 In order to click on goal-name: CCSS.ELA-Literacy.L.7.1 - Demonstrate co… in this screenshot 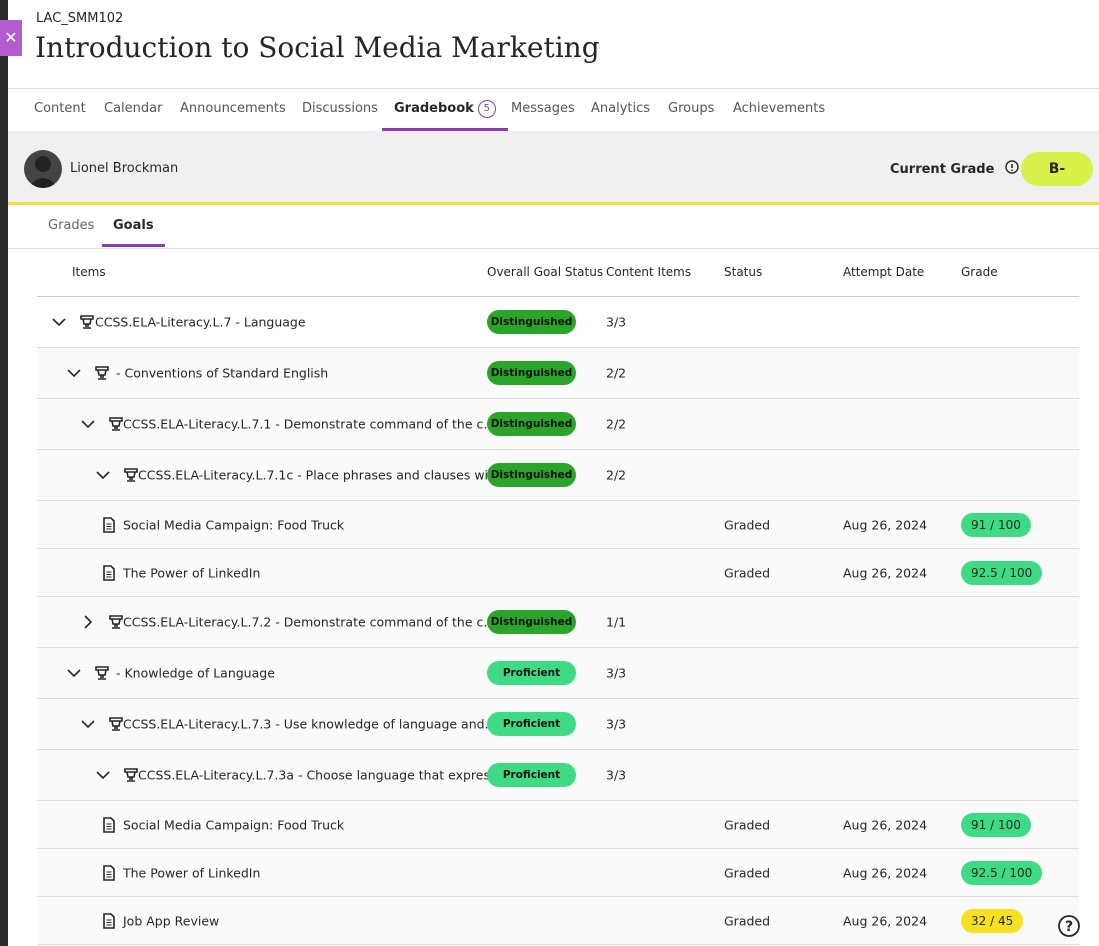, I will do `click(309, 424)`.